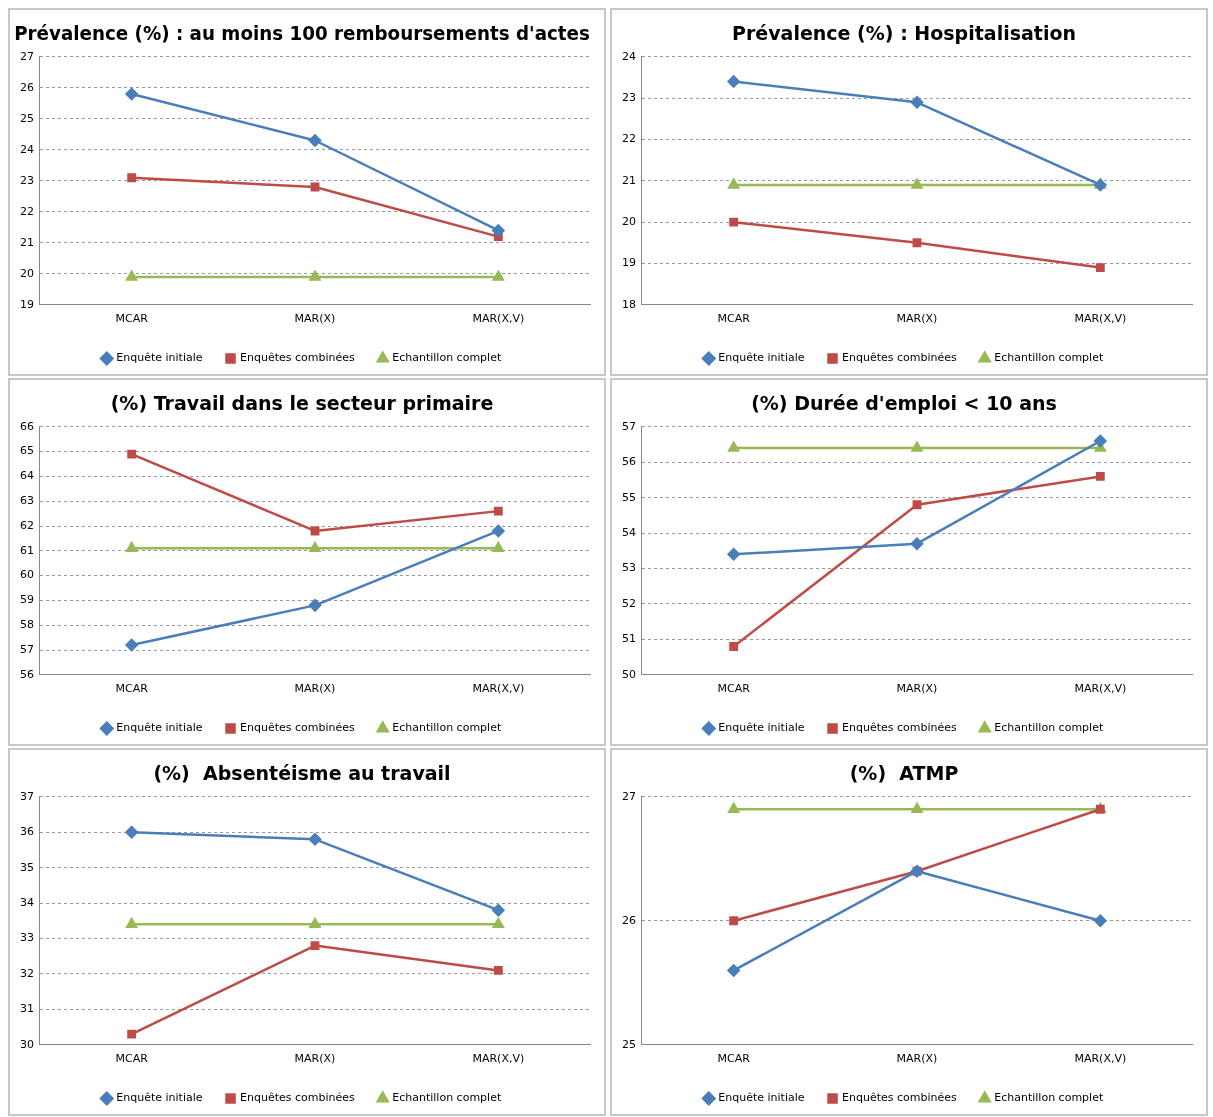 The width and height of the screenshot is (1213, 1117). I want to click on chart-title: Prévalence (%) : Hospitalisation, so click(904, 33).